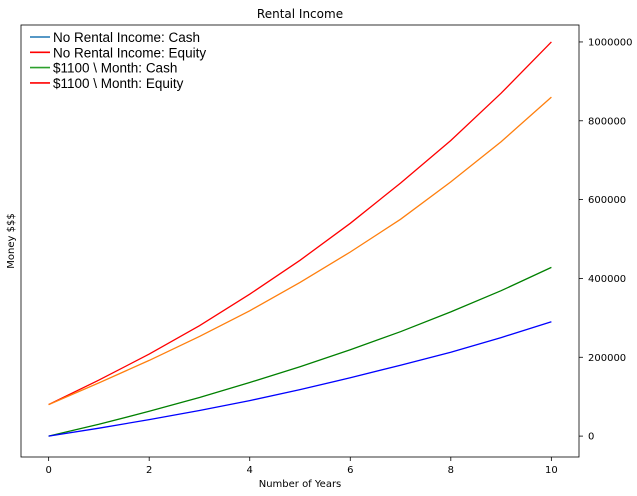 This screenshot has width=637, height=496. I want to click on y-tick-label: 600000, so click(607, 200).